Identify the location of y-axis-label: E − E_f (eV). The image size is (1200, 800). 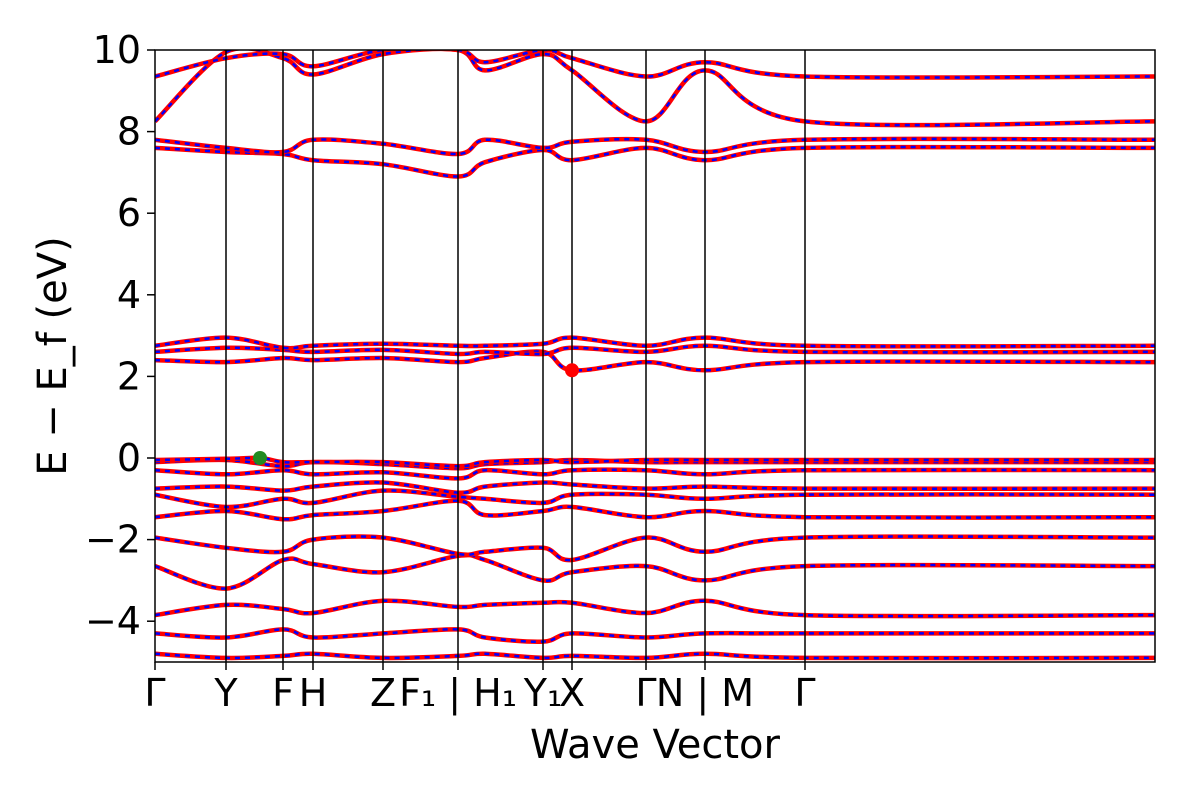
(53, 355).